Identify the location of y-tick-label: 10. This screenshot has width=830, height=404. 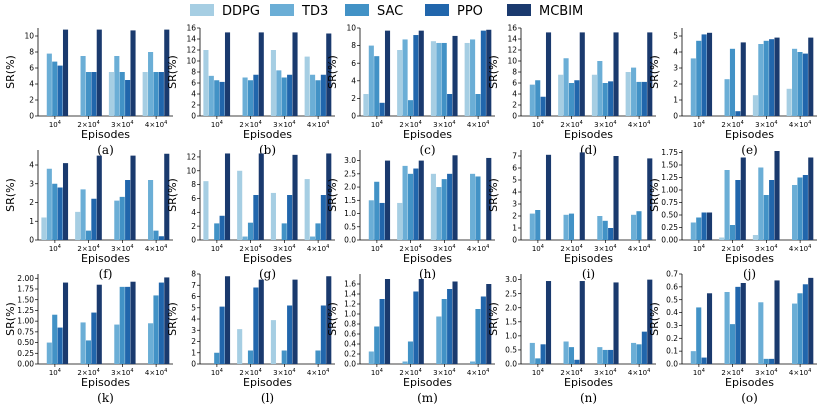
(191, 61).